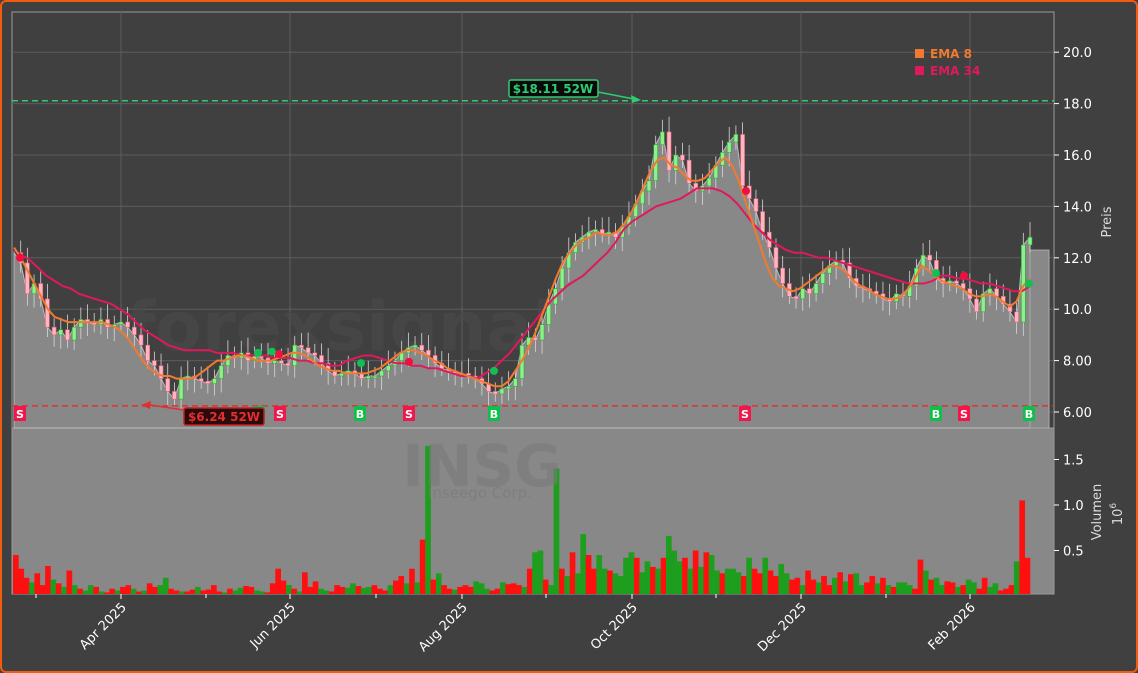  I want to click on price-tick-label: 16.0, so click(1077, 156).